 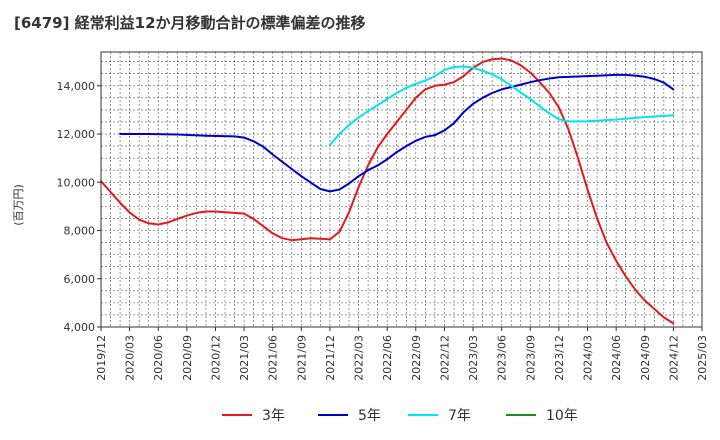 What do you see at coordinates (18, 205) in the screenshot?
I see `y-axis-label: (百万円)` at bounding box center [18, 205].